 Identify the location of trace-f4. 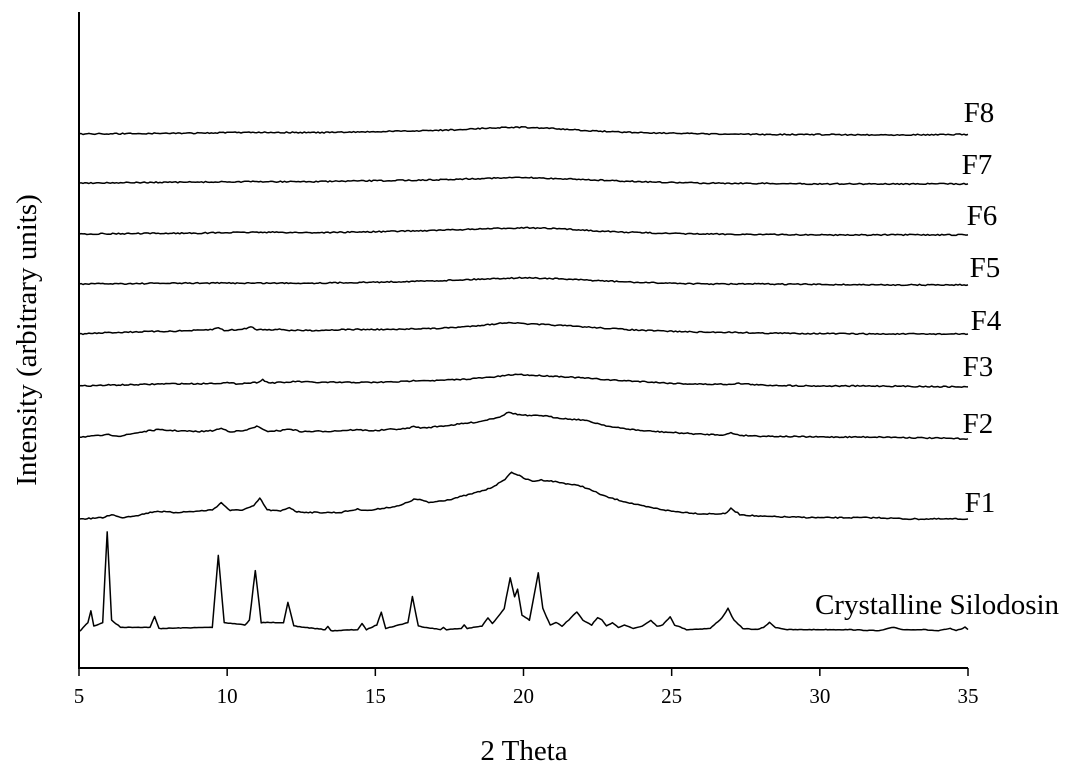
(523, 328).